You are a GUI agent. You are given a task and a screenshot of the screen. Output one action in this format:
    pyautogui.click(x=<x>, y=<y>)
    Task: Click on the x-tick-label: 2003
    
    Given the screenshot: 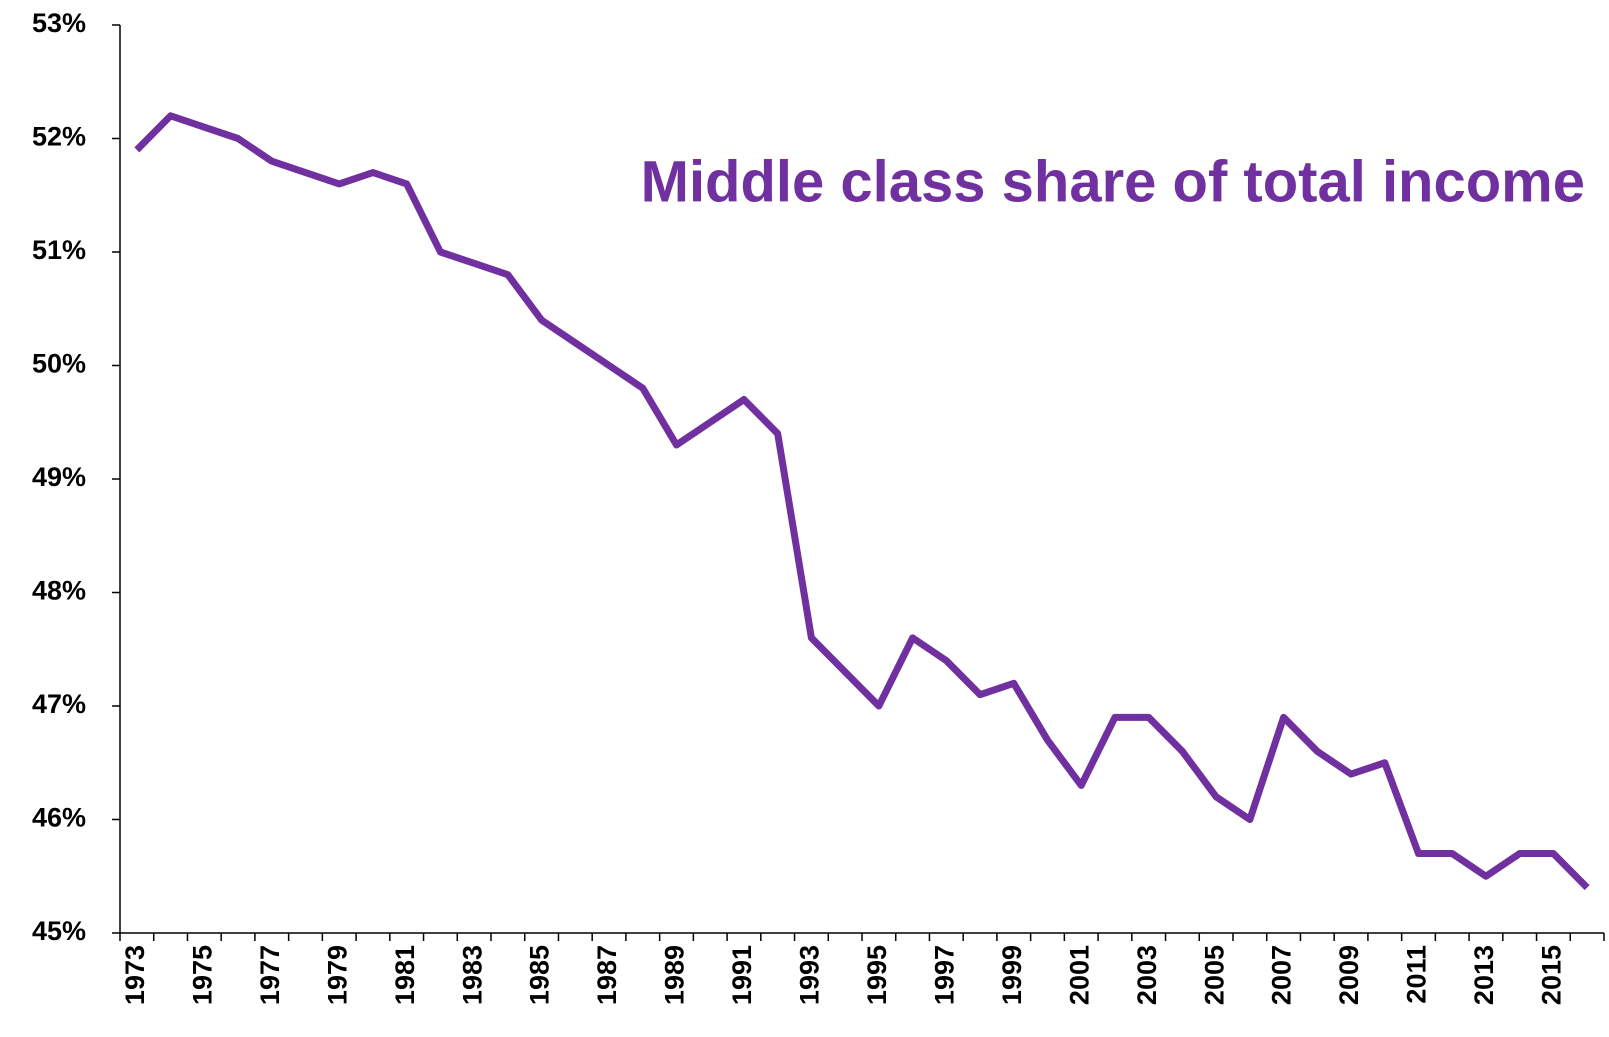 What is the action you would take?
    pyautogui.click(x=1147, y=975)
    